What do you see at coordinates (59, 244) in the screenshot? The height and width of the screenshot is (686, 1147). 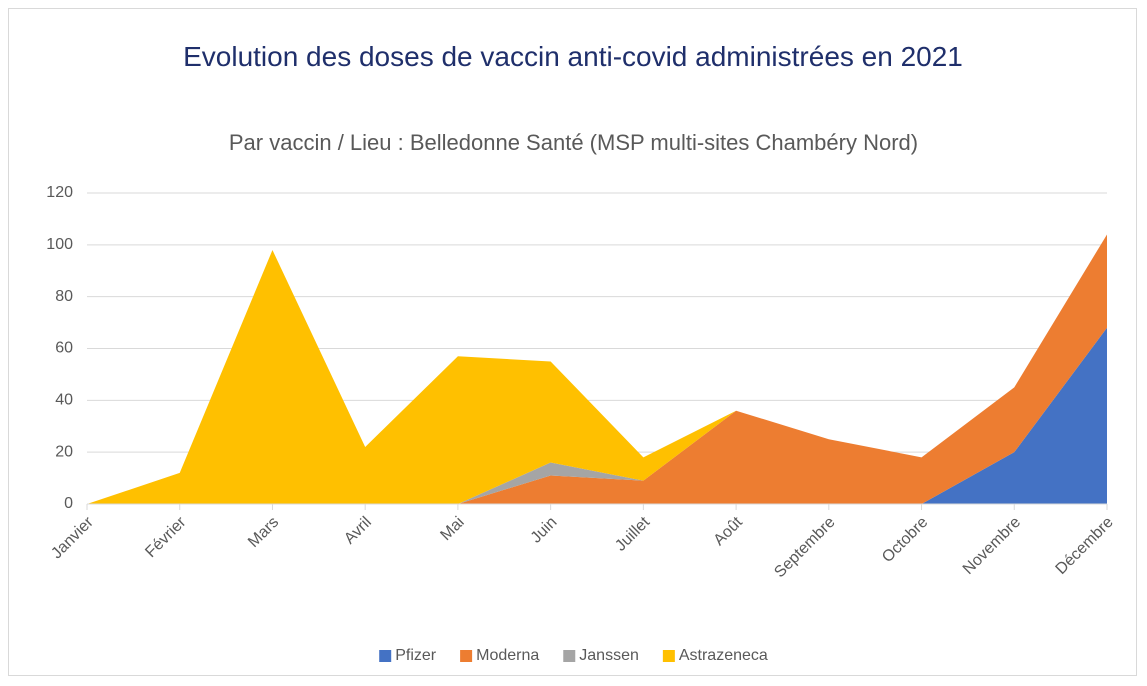 I see `y-tick-label: 100` at bounding box center [59, 244].